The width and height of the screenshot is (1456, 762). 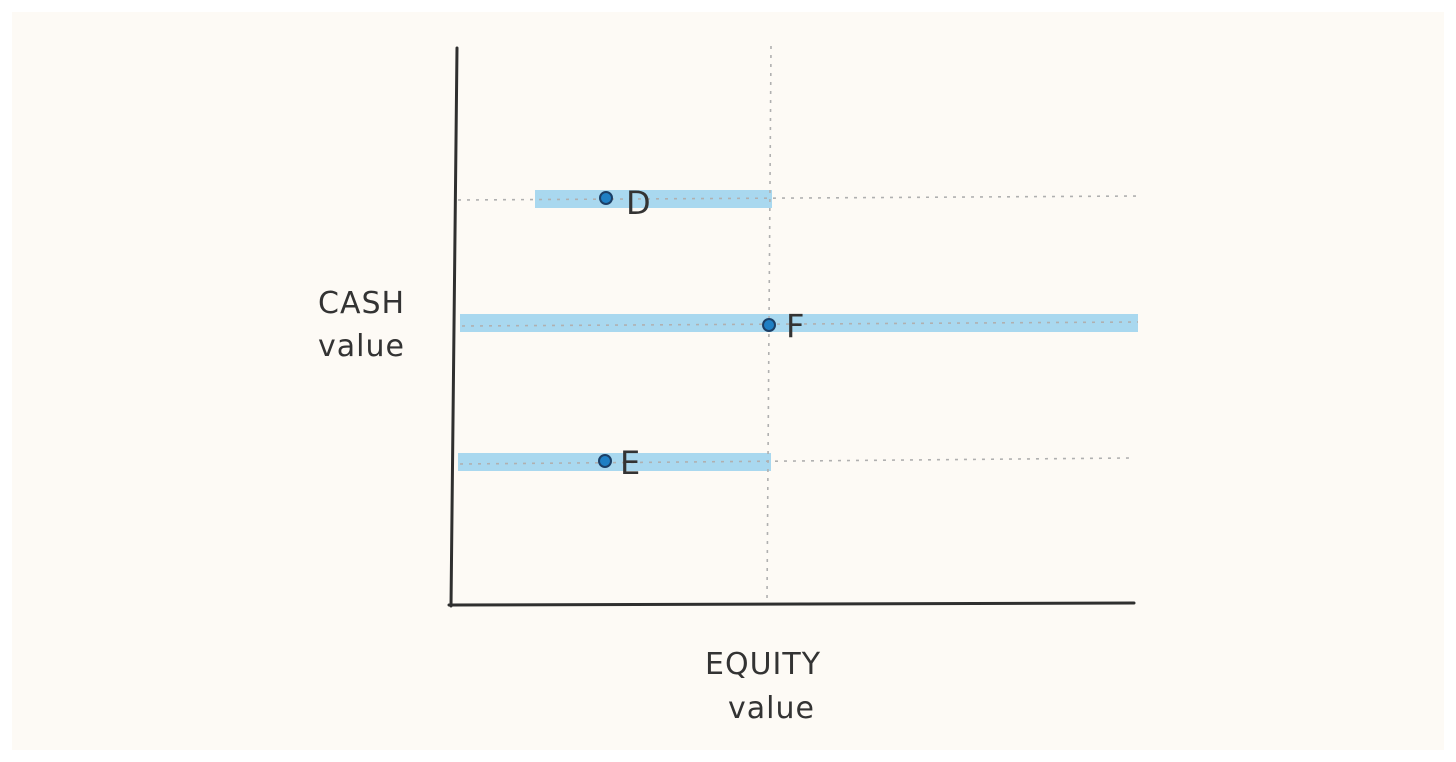 I want to click on x-axis, so click(x=791, y=604).